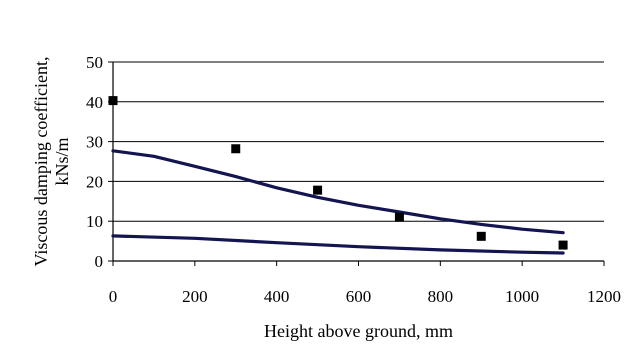  I want to click on y-tick-label-5: 50, so click(94, 62).